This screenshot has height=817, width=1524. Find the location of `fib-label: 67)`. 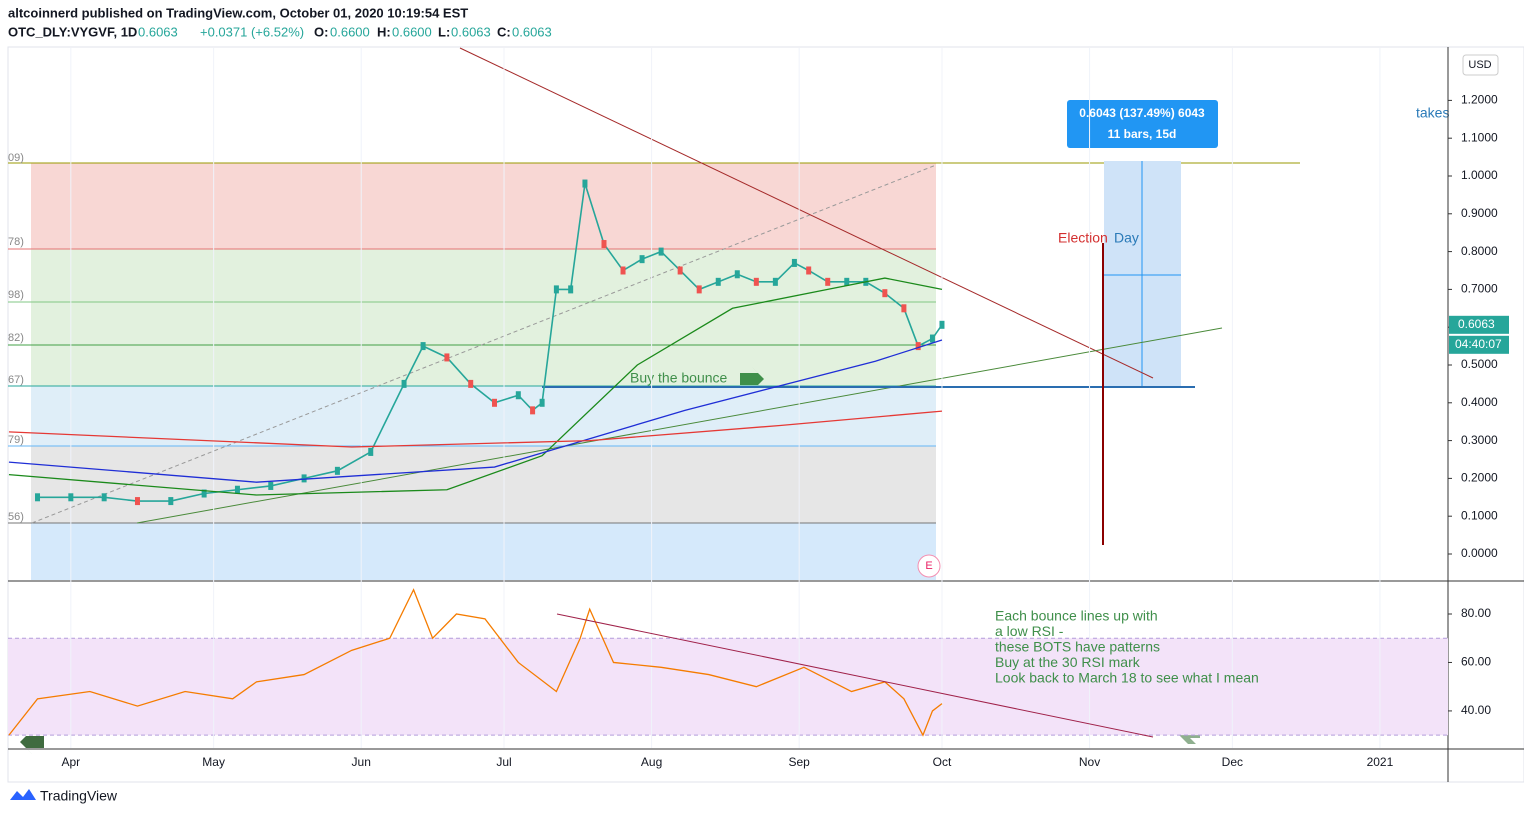

fib-label: 67) is located at coordinates (16, 380).